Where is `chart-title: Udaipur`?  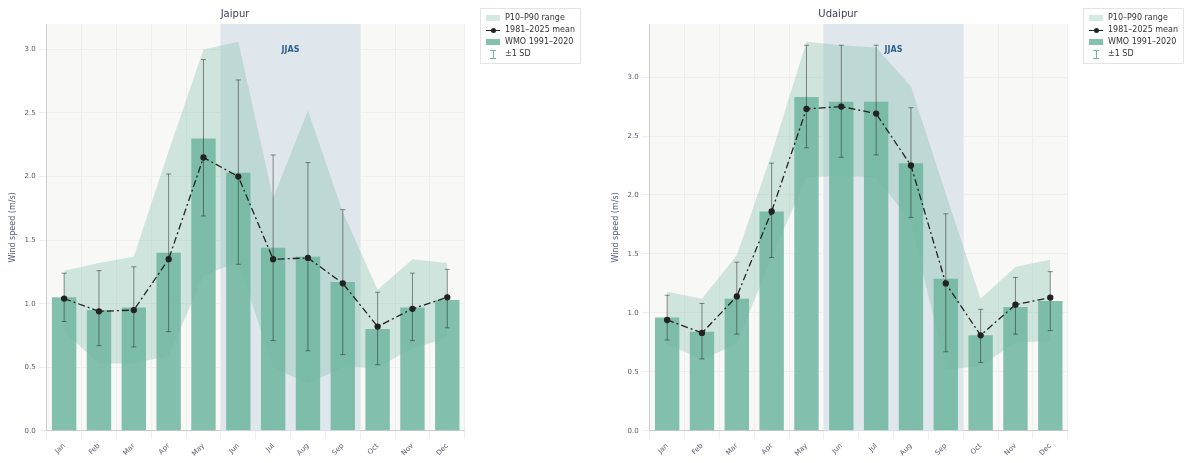
chart-title: Udaipur is located at coordinates (838, 13).